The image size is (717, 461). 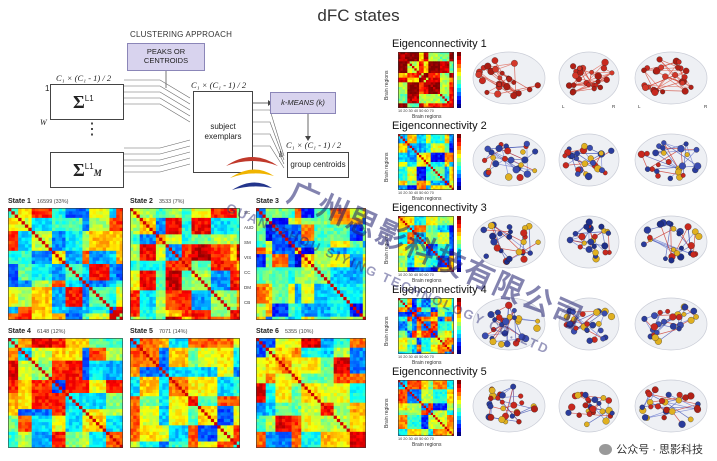 I want to click on eigen-title: Eigenconnectivity 3, so click(x=439, y=208).